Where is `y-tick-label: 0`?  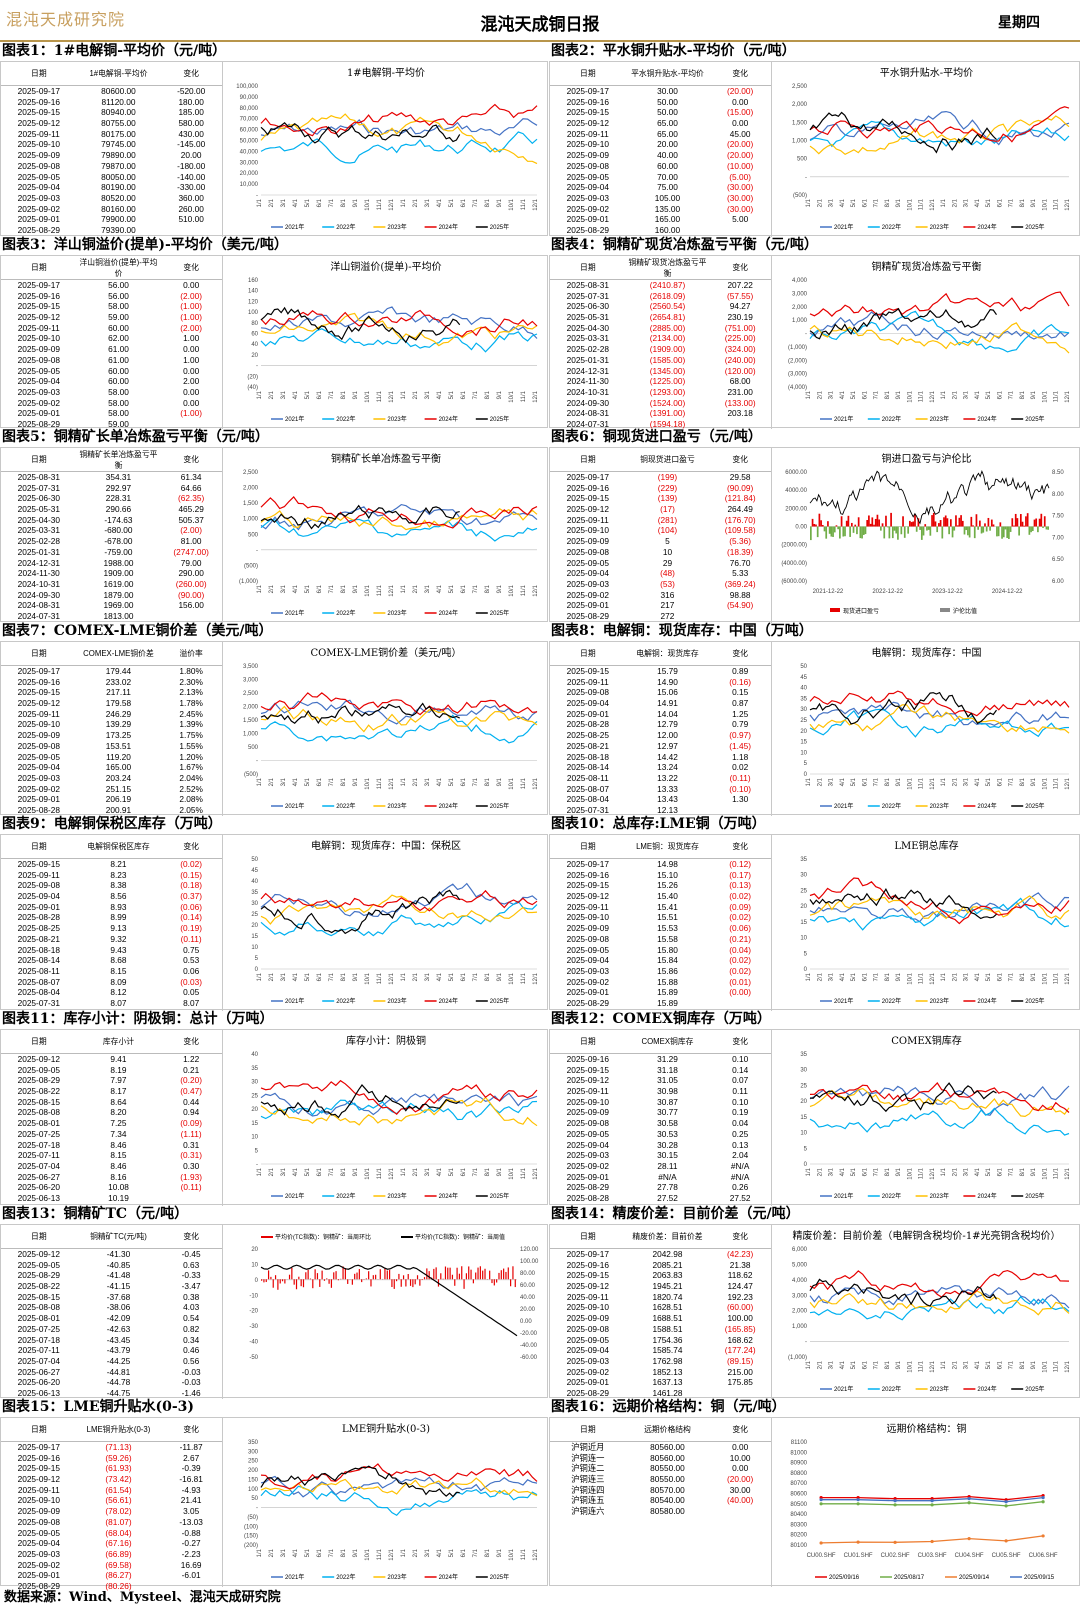 y-tick-label: 0 is located at coordinates (257, 1281).